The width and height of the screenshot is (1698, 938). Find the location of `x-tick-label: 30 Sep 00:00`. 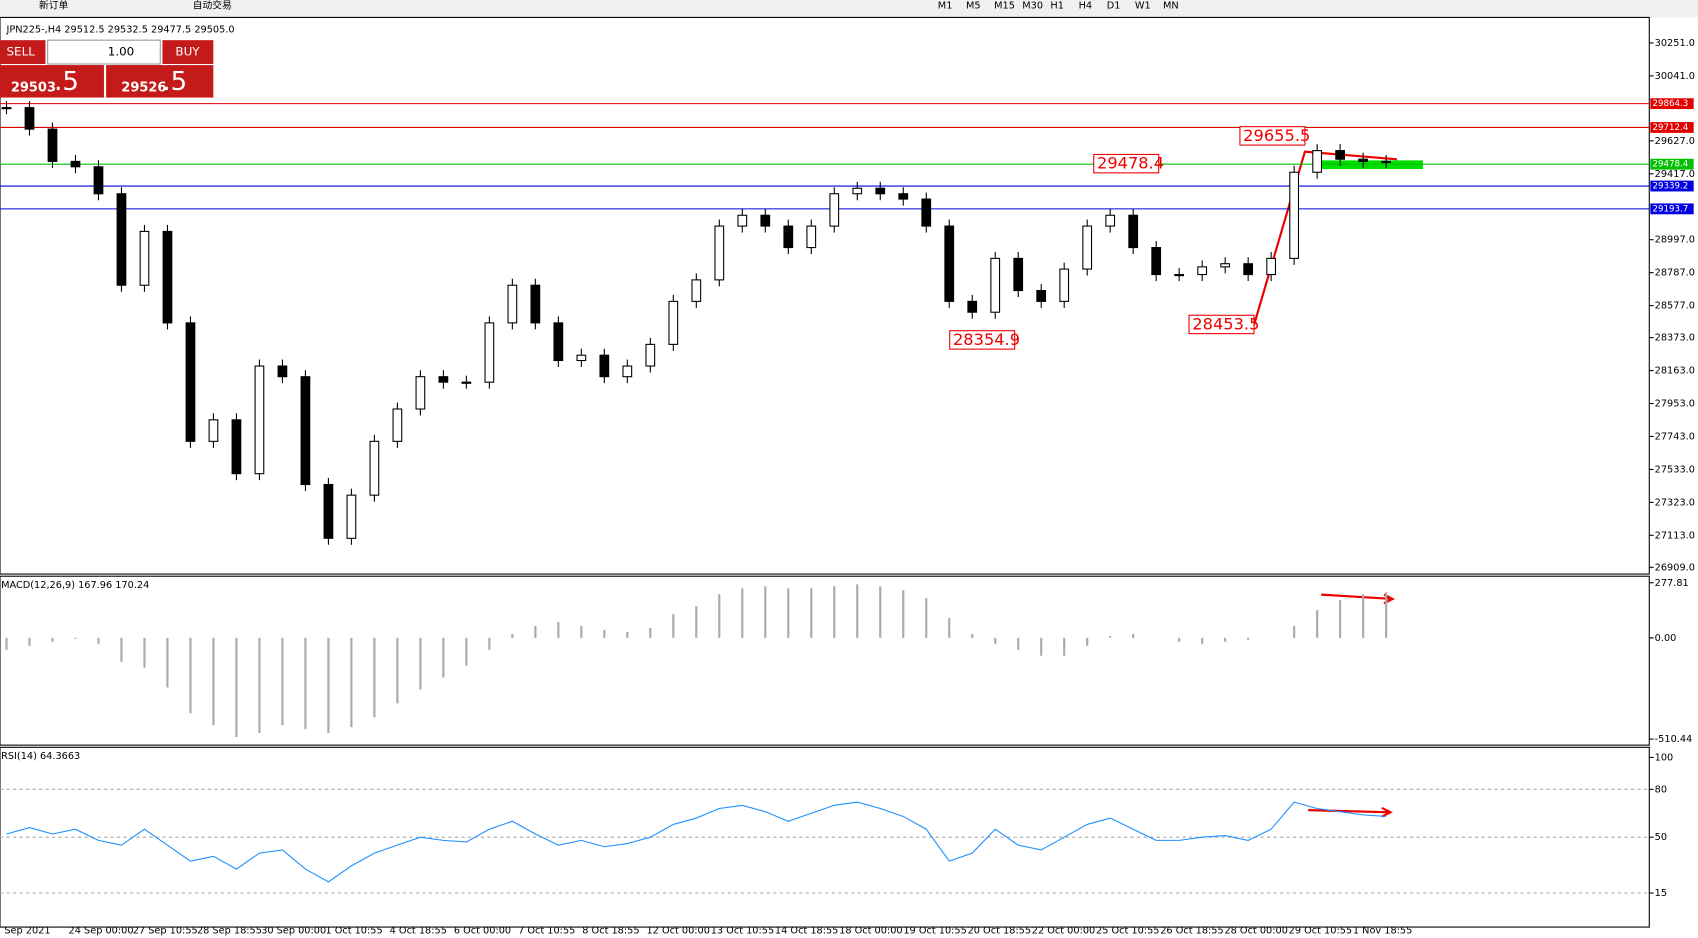

x-tick-label: 30 Sep 00:00 is located at coordinates (293, 930).